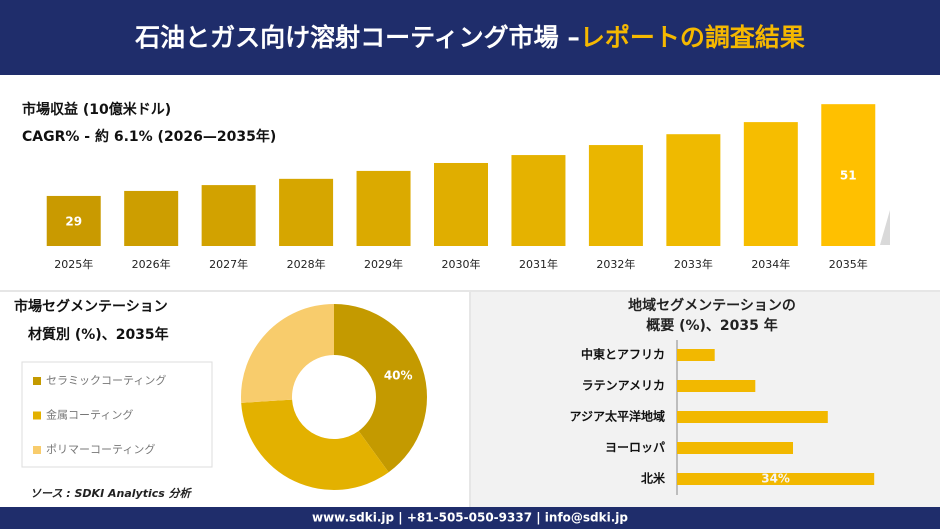 This screenshot has width=940, height=529. I want to click on legend-label: 金属コーティング, so click(89, 415).